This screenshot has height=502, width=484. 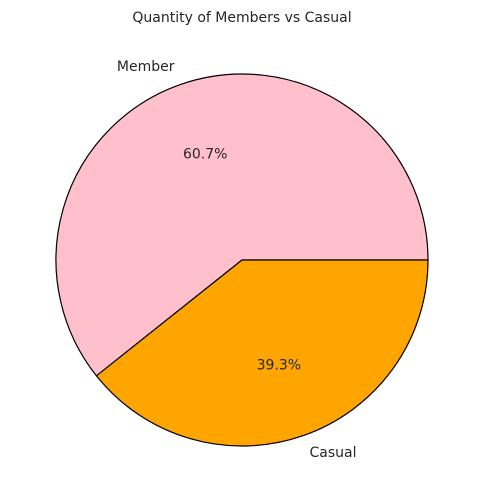 What do you see at coordinates (146, 67) in the screenshot?
I see `slice-label-member: Member` at bounding box center [146, 67].